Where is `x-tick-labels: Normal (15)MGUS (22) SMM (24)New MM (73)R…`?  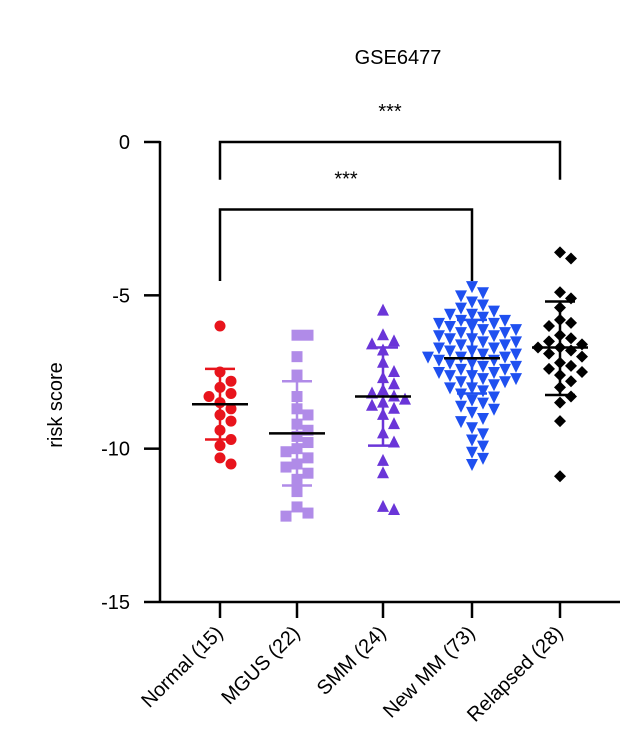
x-tick-labels: Normal (15)MGUS (22) SMM (24)New MM (73)R… is located at coordinates (352, 674).